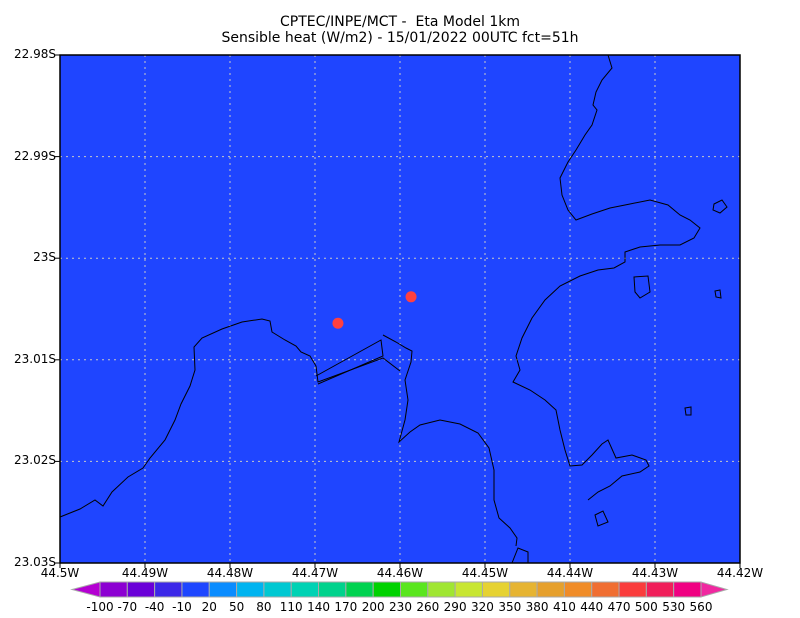  I want to click on markers, so click(374, 310).